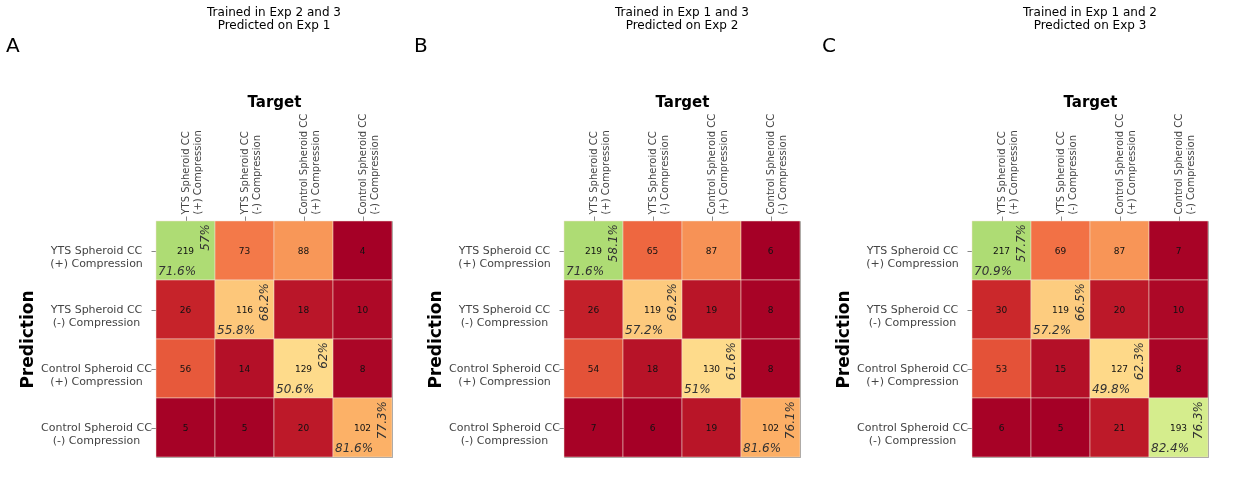 The height and width of the screenshot is (485, 1244). What do you see at coordinates (382, 420) in the screenshot?
I see `annotation: 77.3%` at bounding box center [382, 420].